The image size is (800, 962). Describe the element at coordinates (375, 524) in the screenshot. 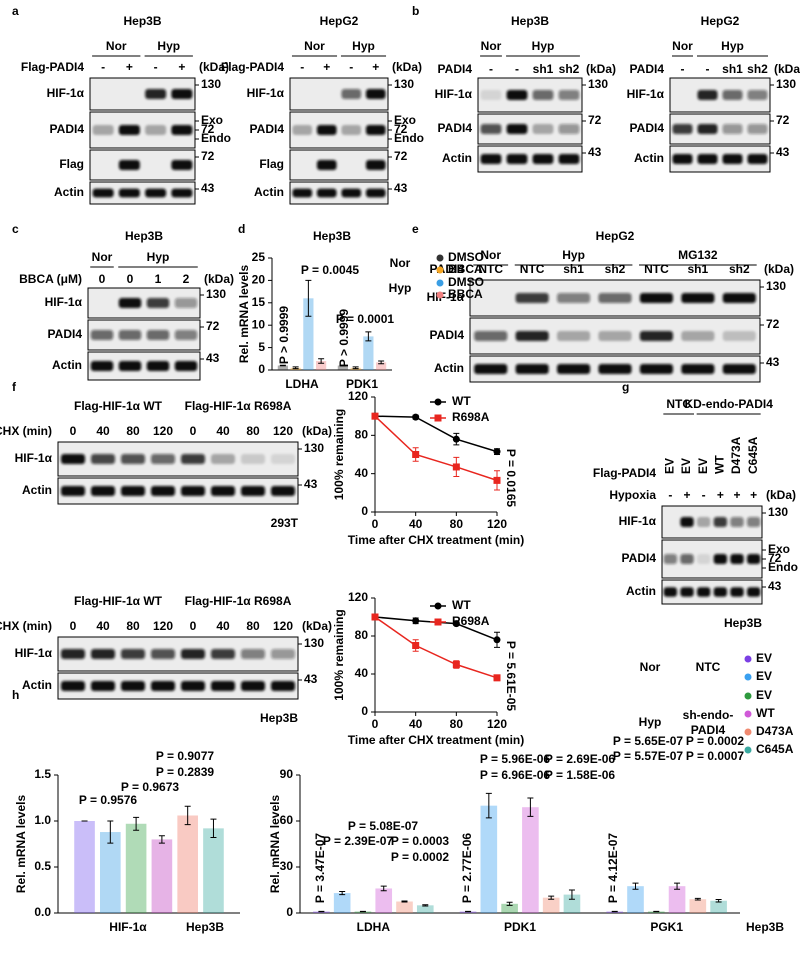

I see `x-tick-label: 0` at that location.